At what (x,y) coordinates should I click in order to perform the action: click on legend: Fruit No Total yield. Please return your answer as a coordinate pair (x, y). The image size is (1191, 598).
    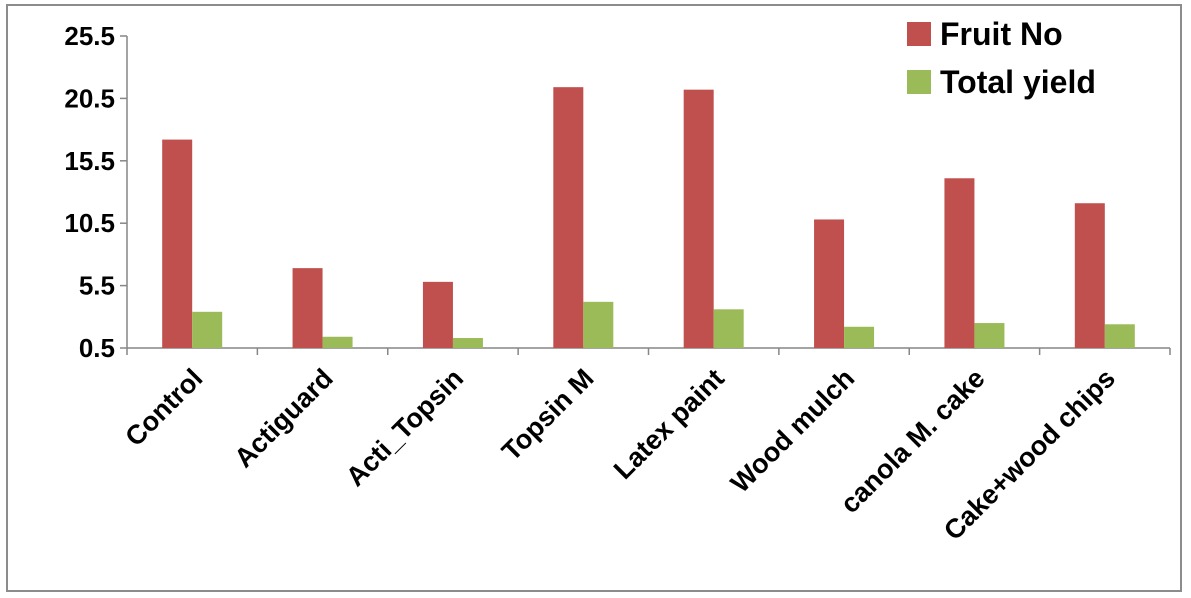
    Looking at the image, I should click on (1001, 58).